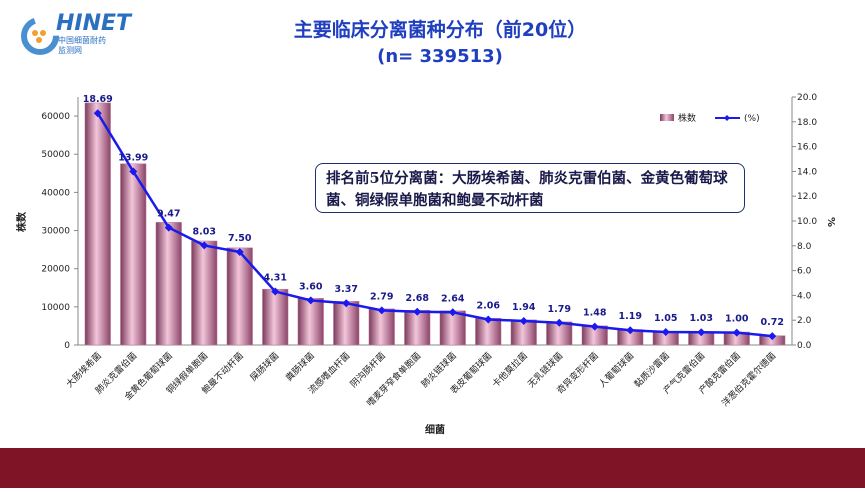  I want to click on data-label: 2.64, so click(453, 298).